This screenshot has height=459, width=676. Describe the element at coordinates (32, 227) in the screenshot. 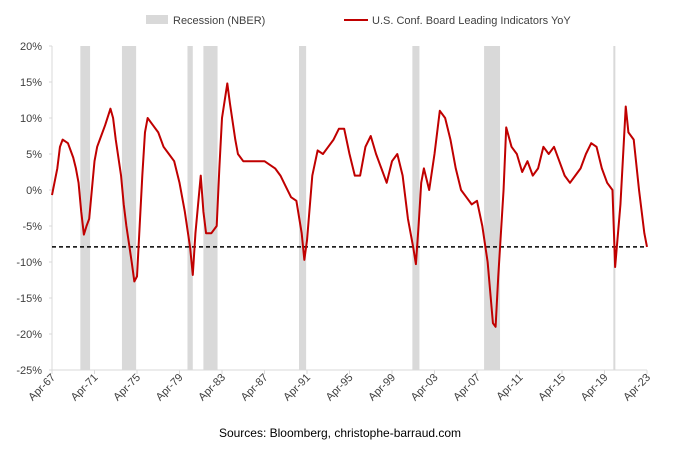

I see `y-tick-label: -5%` at that location.